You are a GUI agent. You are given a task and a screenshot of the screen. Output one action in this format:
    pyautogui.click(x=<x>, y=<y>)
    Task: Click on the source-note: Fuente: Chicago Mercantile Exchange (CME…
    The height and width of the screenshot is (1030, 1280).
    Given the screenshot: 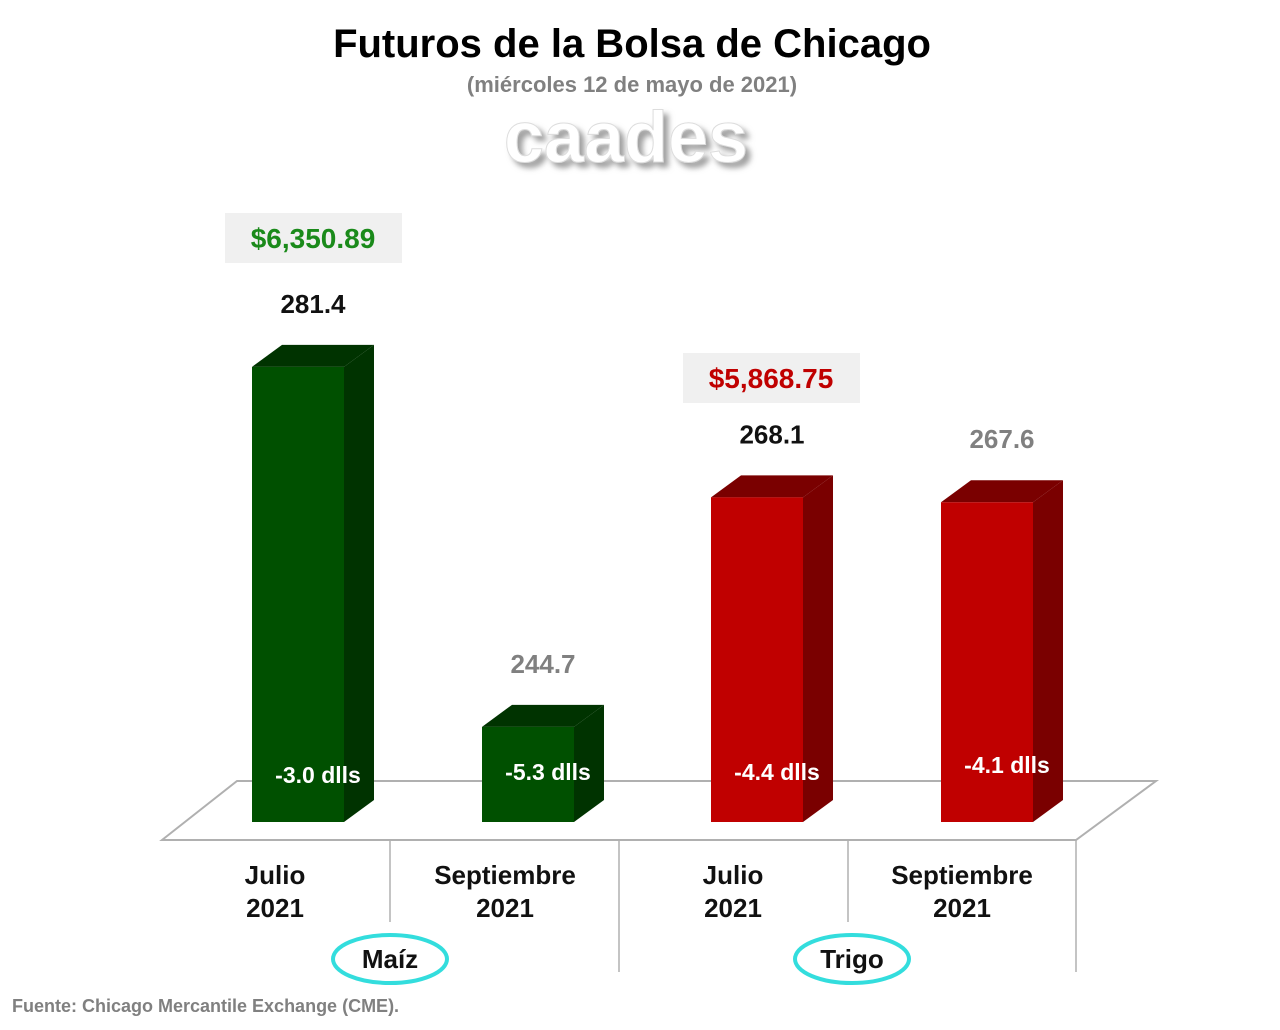 What is the action you would take?
    pyautogui.click(x=205, y=1006)
    